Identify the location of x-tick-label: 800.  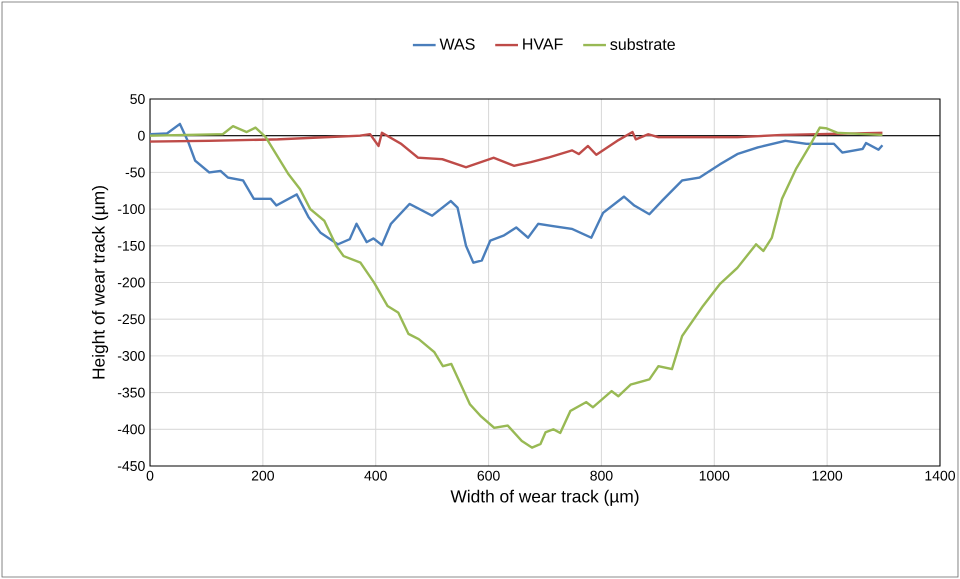
(601, 475).